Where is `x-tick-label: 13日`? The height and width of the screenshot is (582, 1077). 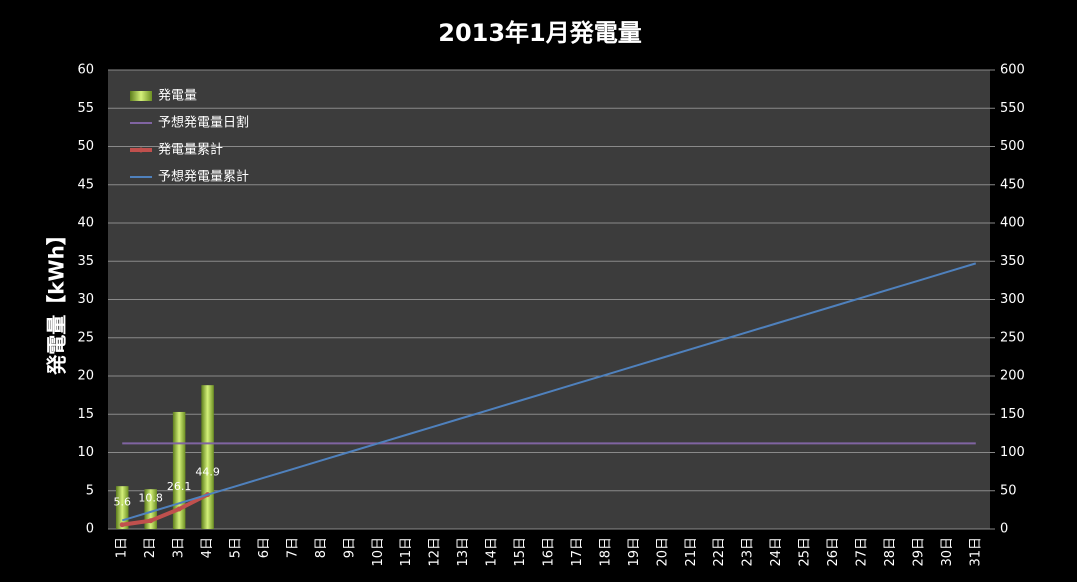 x-tick-label: 13日 is located at coordinates (463, 552).